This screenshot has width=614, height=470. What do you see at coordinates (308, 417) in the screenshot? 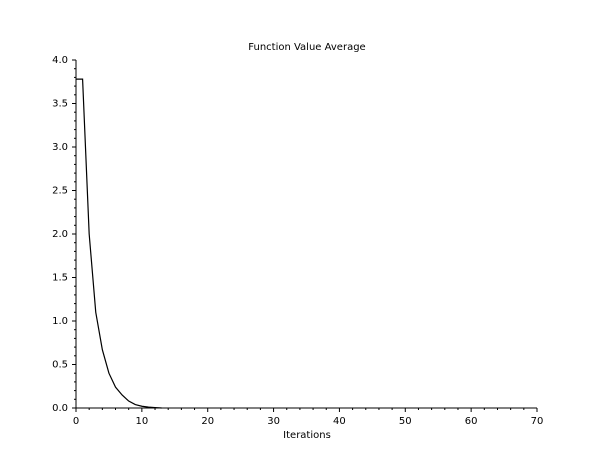
I see `x-ticks: 0 10 20 30 40 50 60 70` at bounding box center [308, 417].